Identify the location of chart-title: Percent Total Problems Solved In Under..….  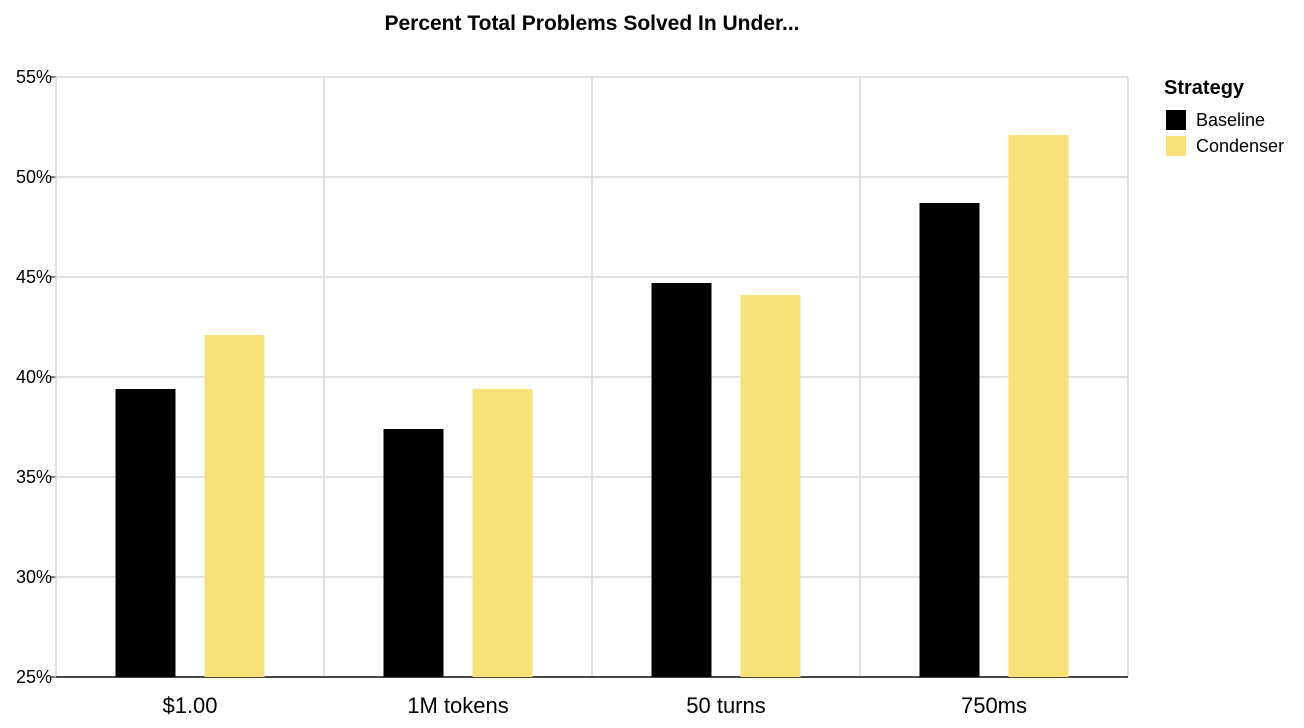
(591, 23).